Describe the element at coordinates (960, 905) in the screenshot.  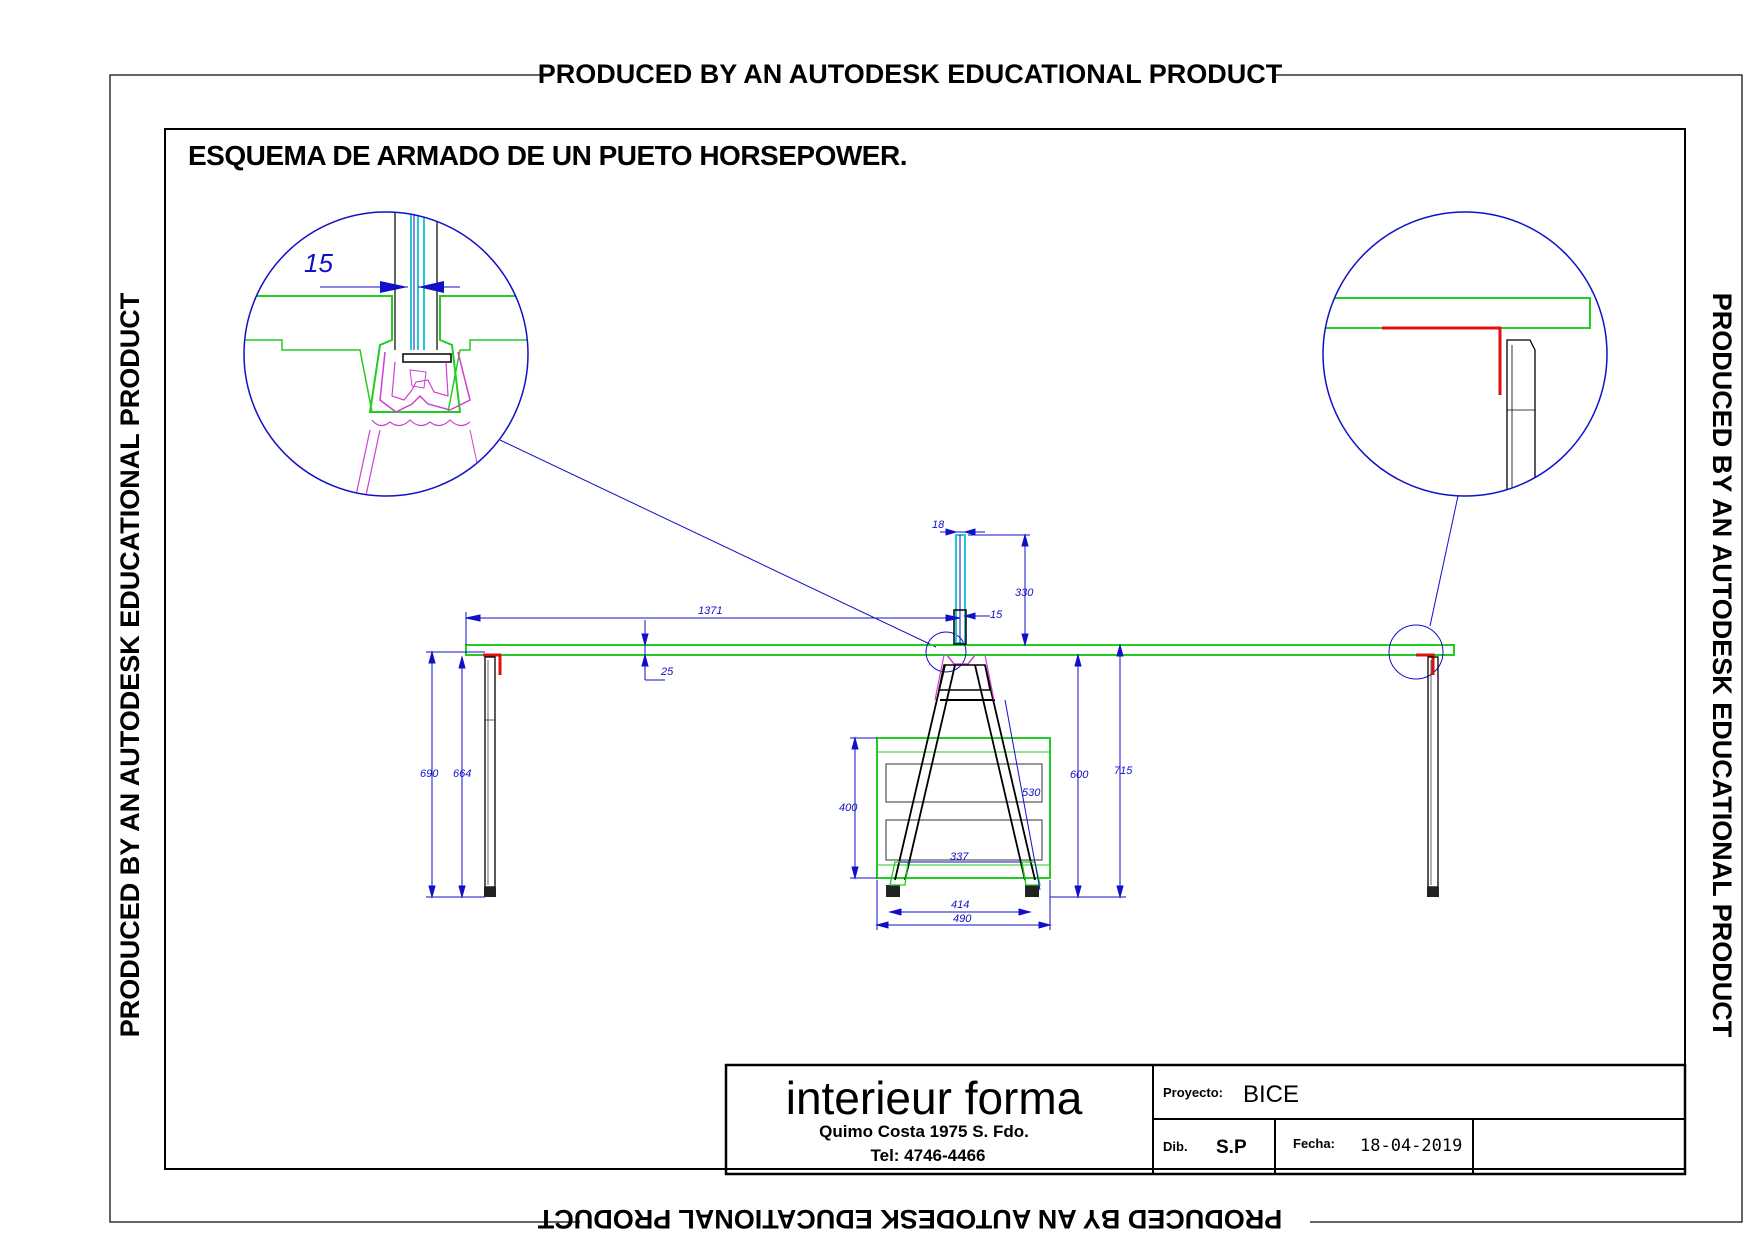
I see `dim-cabinet-base-width: 414` at that location.